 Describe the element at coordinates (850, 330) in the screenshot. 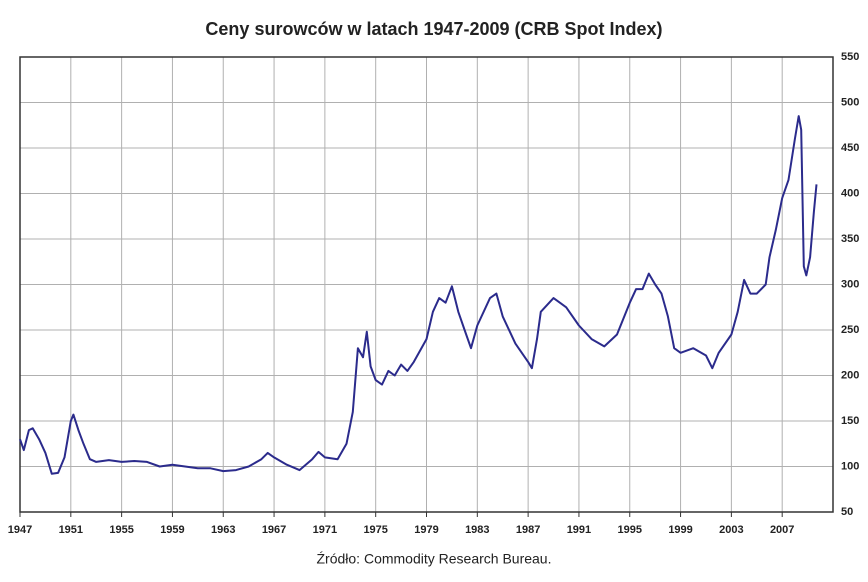

I see `y-tick-label: 250` at that location.